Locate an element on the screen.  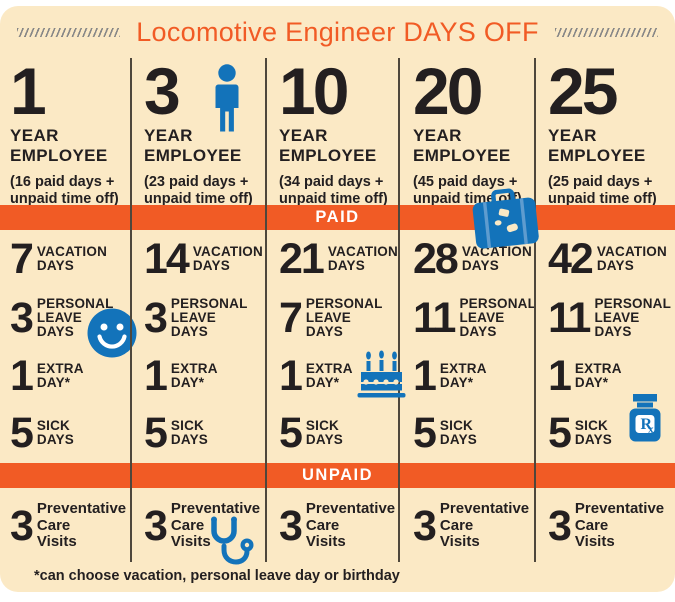
vacation-days-value: 14 is located at coordinates (167, 258).